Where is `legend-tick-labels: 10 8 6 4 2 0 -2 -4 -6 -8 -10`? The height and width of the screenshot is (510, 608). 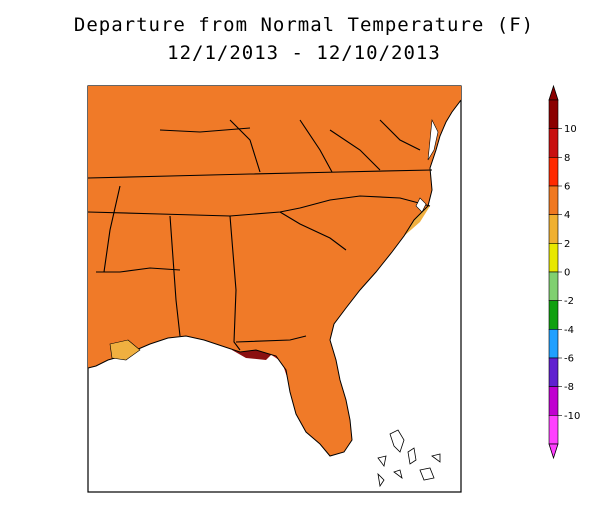 legend-tick-labels: 10 8 6 4 2 0 -2 -4 -6 -8 -10 is located at coordinates (569, 273).